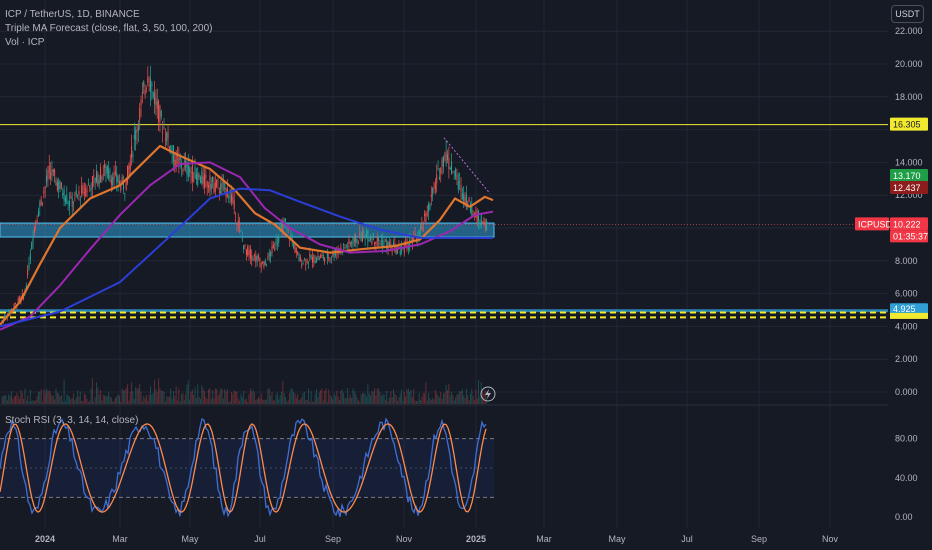 The width and height of the screenshot is (932, 550). What do you see at coordinates (476, 539) in the screenshot?
I see `time-tick-label: 2025` at bounding box center [476, 539].